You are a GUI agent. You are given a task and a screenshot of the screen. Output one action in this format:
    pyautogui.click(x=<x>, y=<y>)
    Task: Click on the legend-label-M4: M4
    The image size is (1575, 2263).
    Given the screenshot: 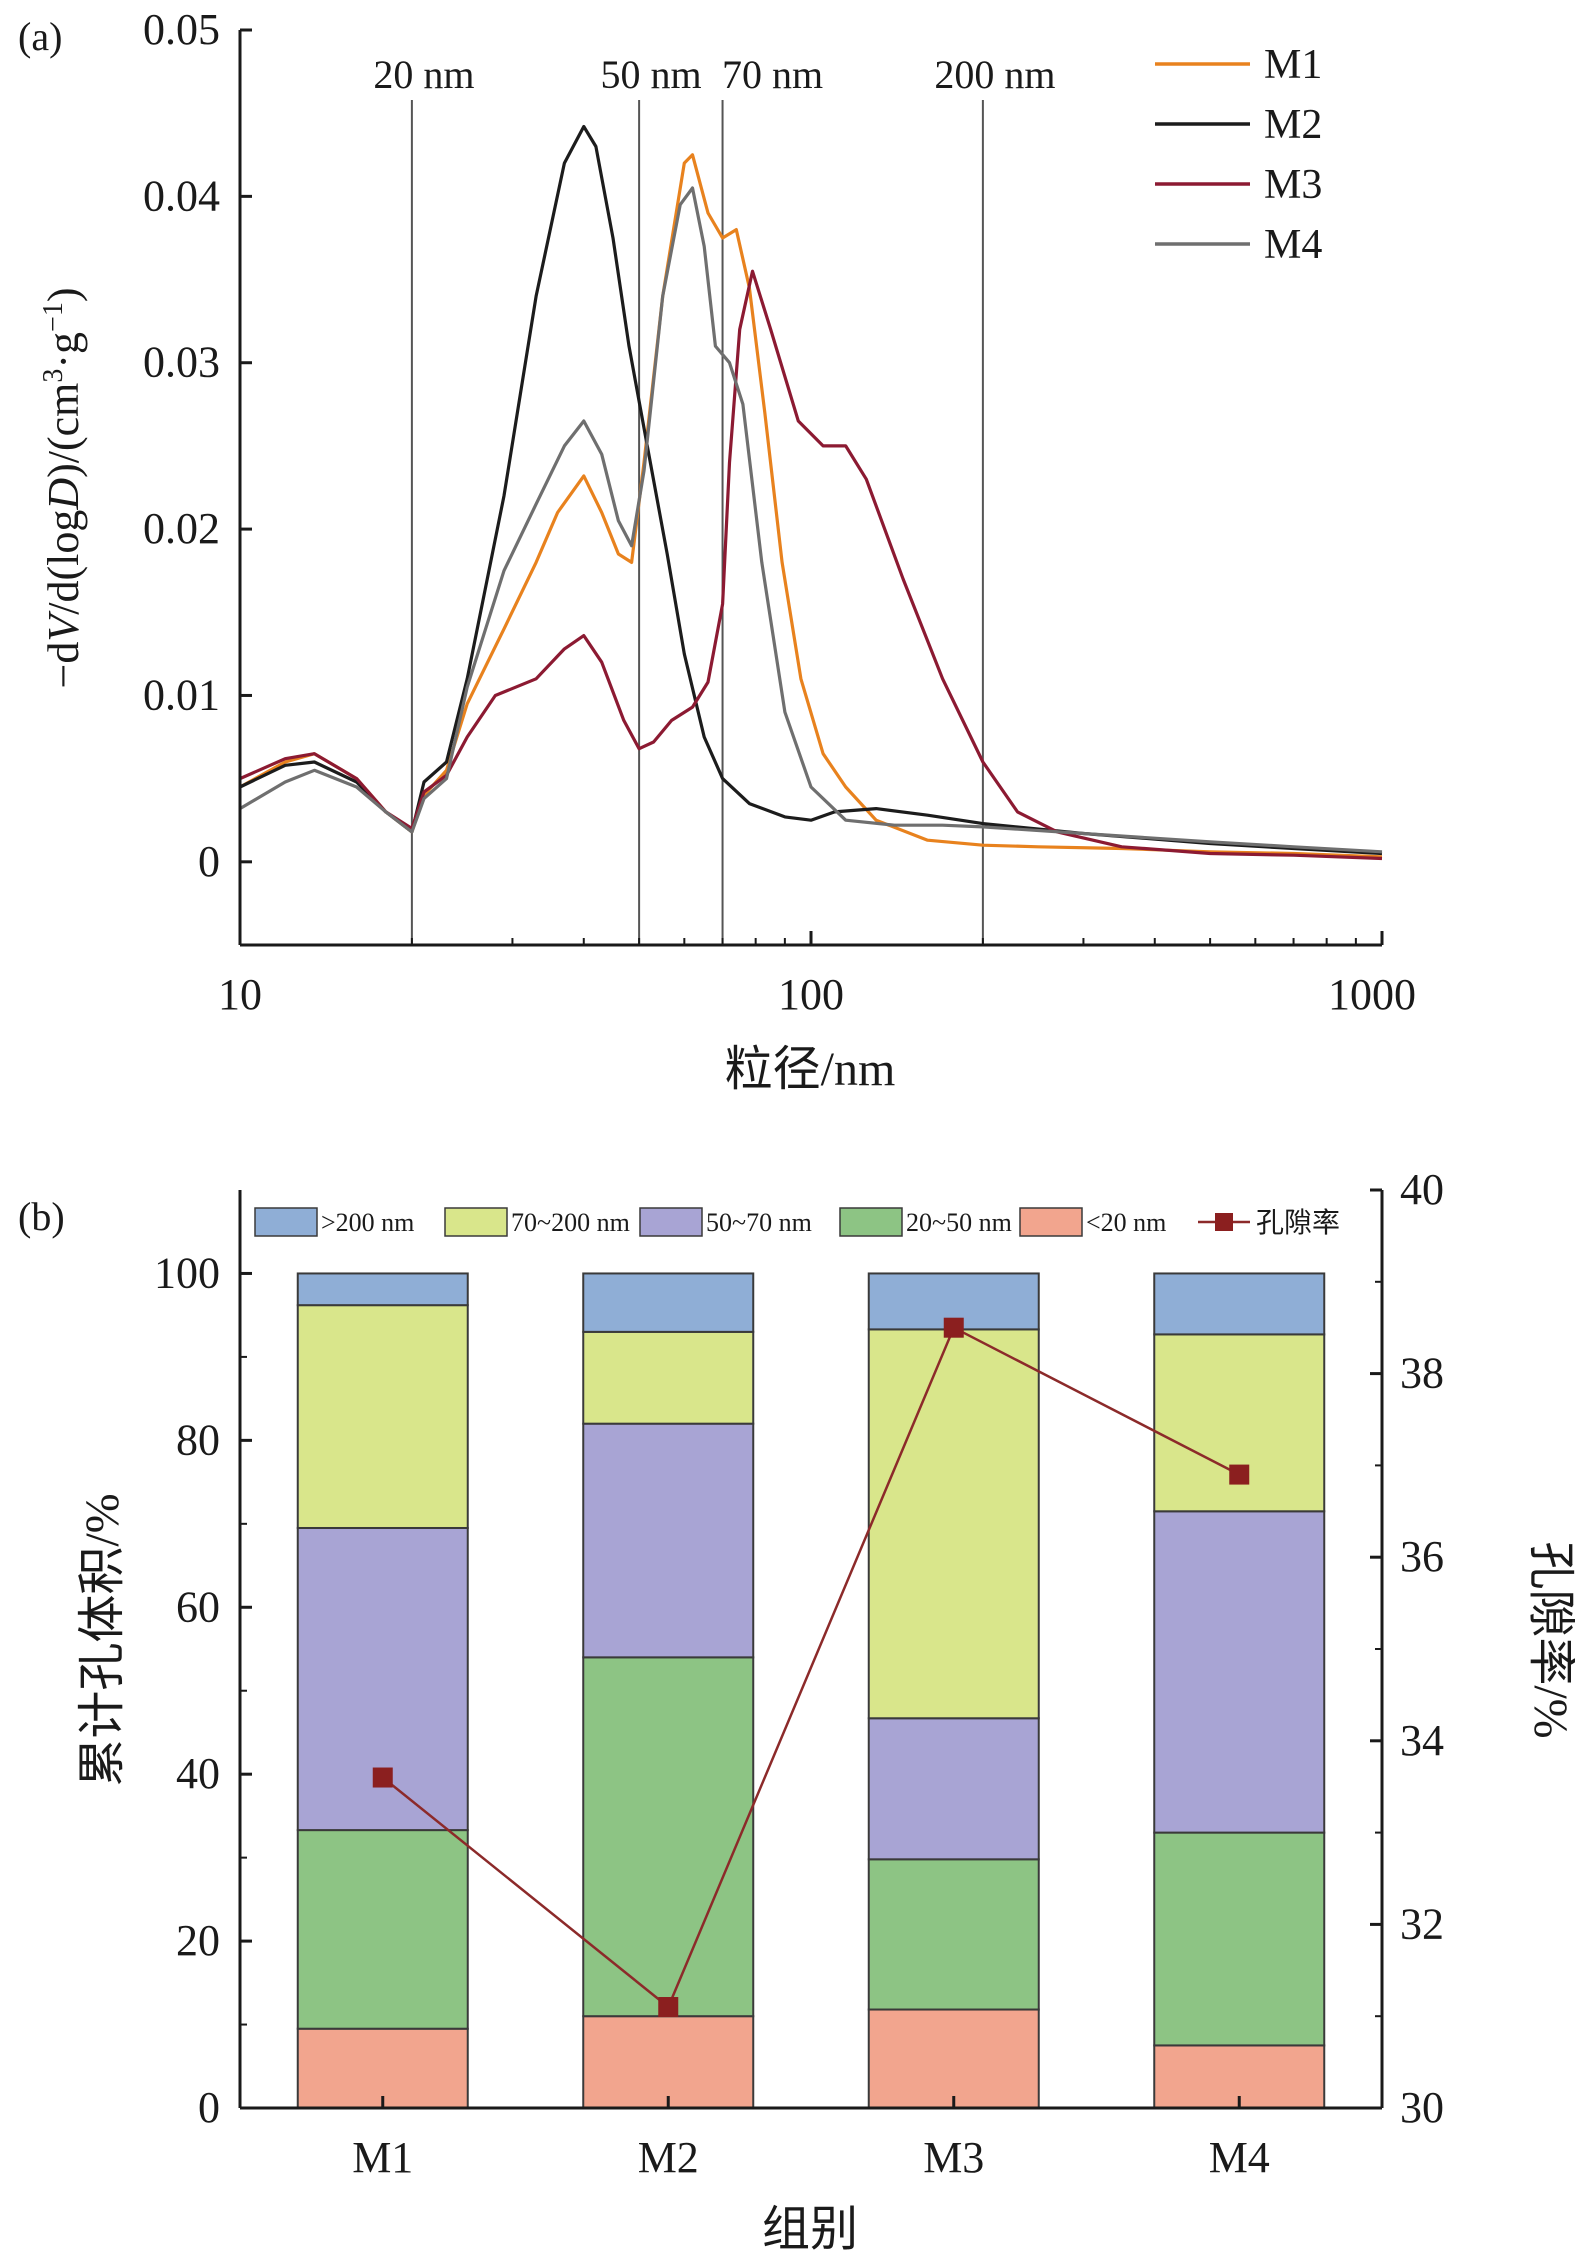 What is the action you would take?
    pyautogui.click(x=1293, y=245)
    